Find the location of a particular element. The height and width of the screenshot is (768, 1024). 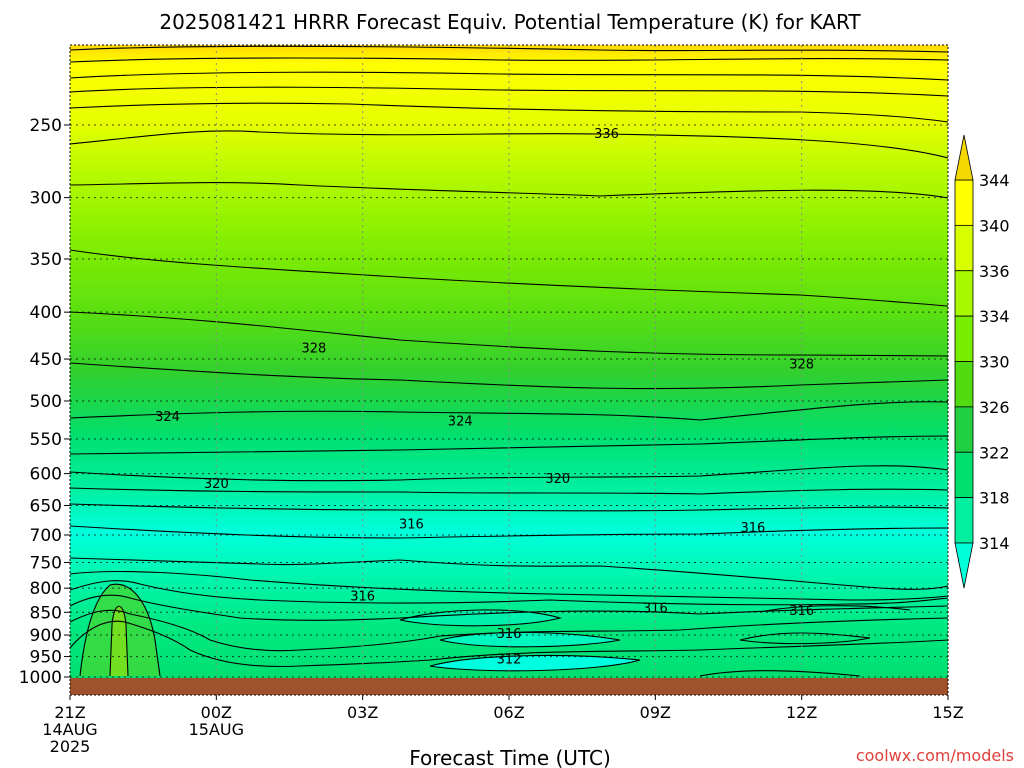

y-tick-label: 300 is located at coordinates (46, 199).